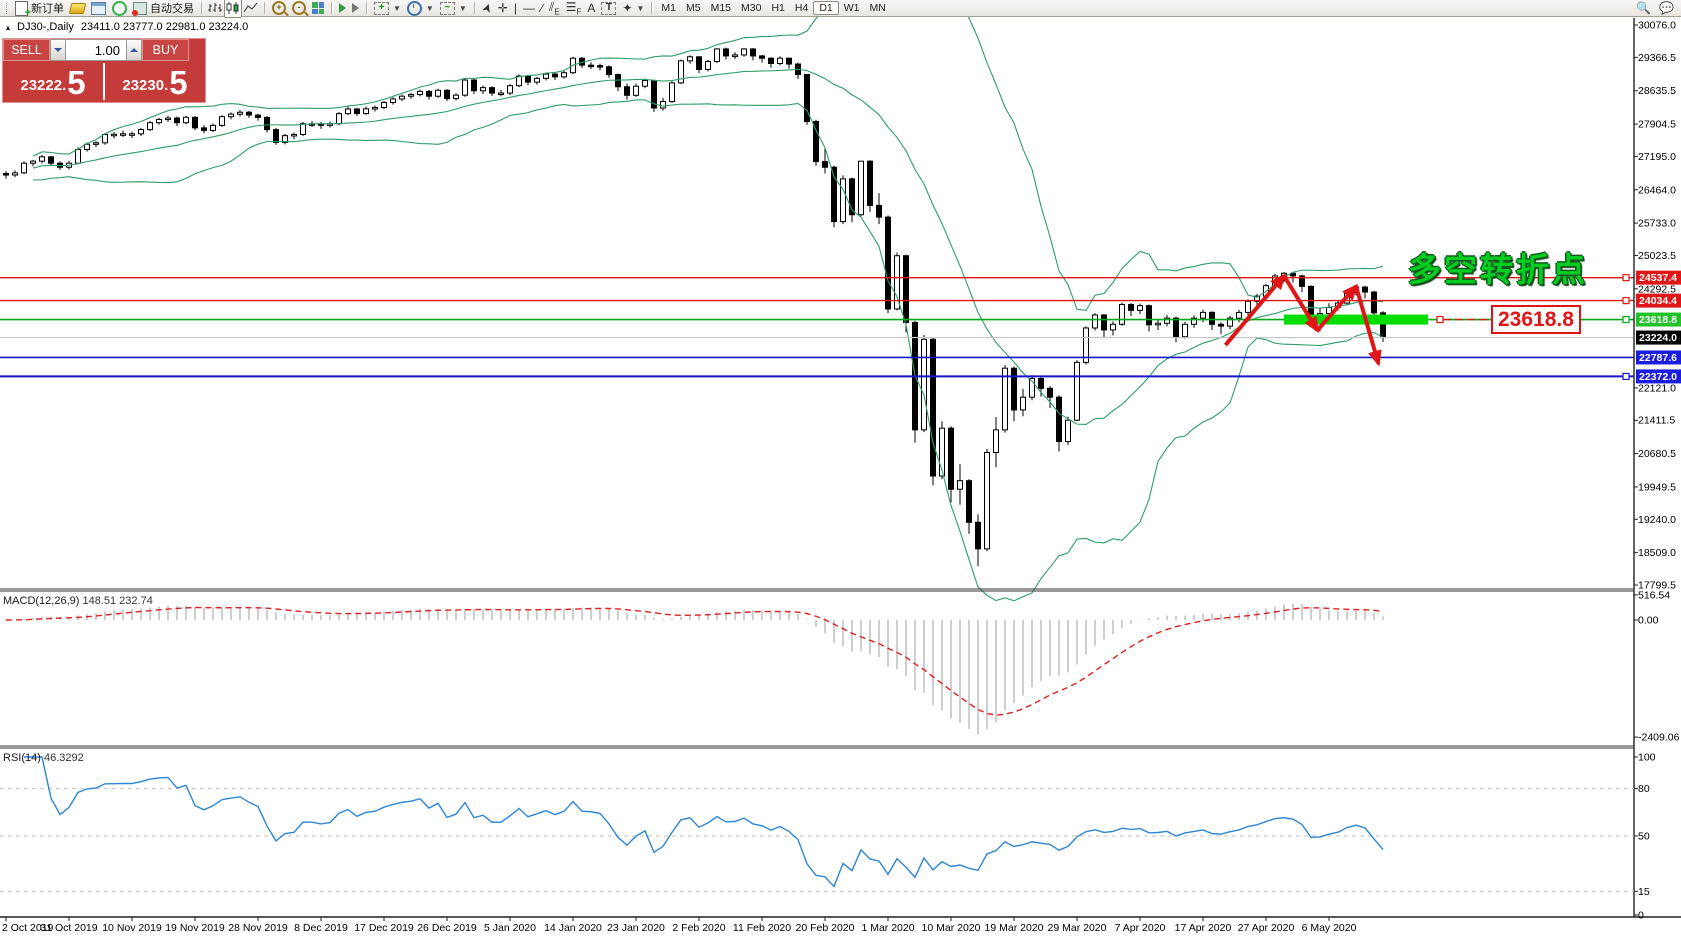 This screenshot has height=938, width=1681. What do you see at coordinates (851, 8) in the screenshot?
I see `timeframe-W1: W1` at bounding box center [851, 8].